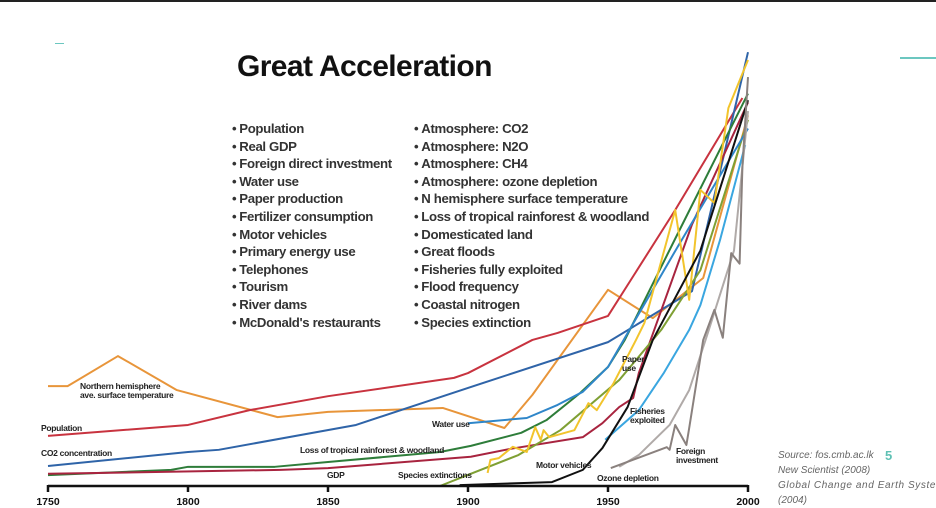  What do you see at coordinates (312, 287) in the screenshot?
I see `bullet-item: Tourism` at bounding box center [312, 287].